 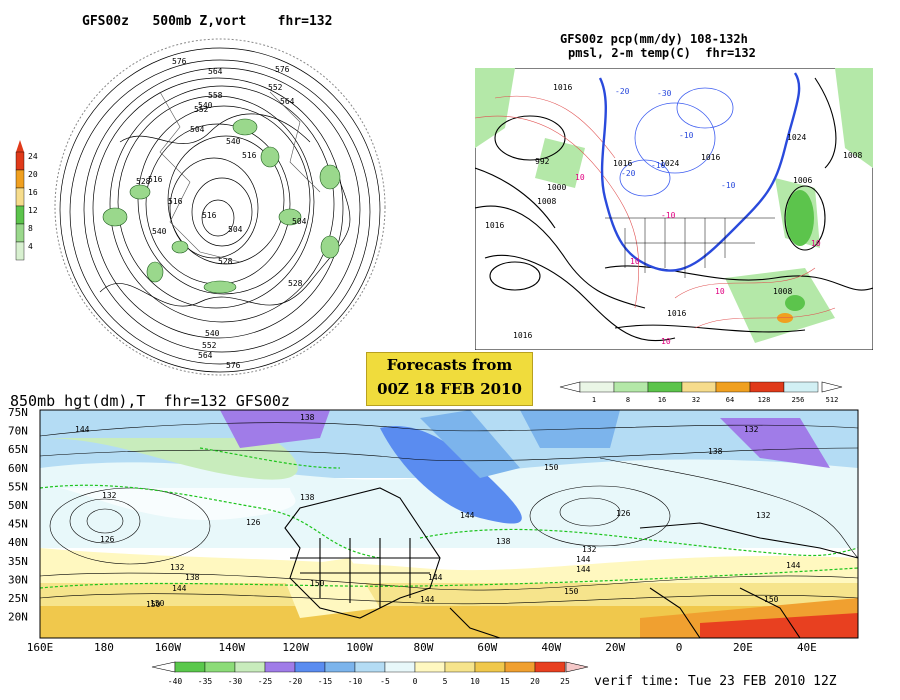 What do you see at coordinates (26, 200) in the screenshot?
I see `nh-vort-colorbar: 24 20 16 12 8 4` at bounding box center [26, 200].